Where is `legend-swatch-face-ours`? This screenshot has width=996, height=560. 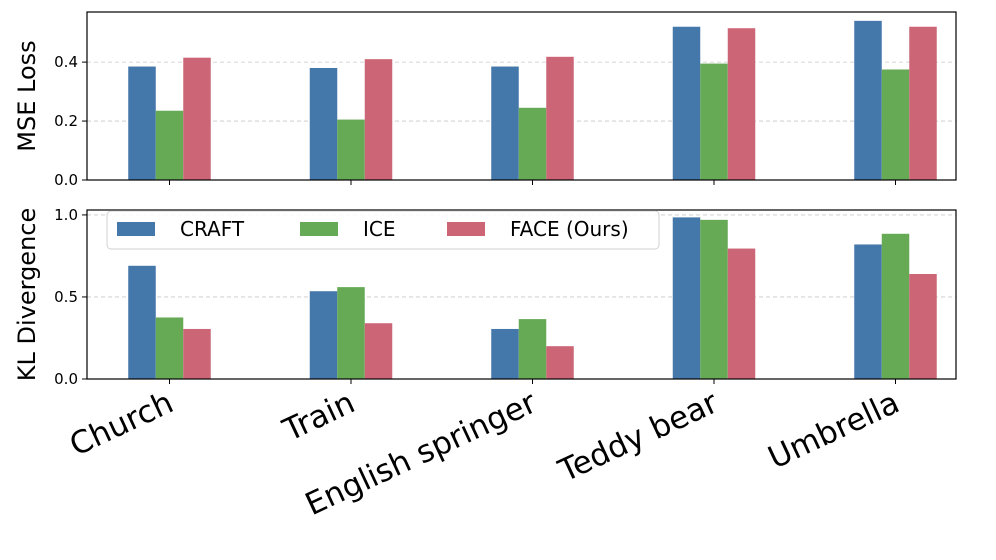 legend-swatch-face-ours is located at coordinates (466, 229).